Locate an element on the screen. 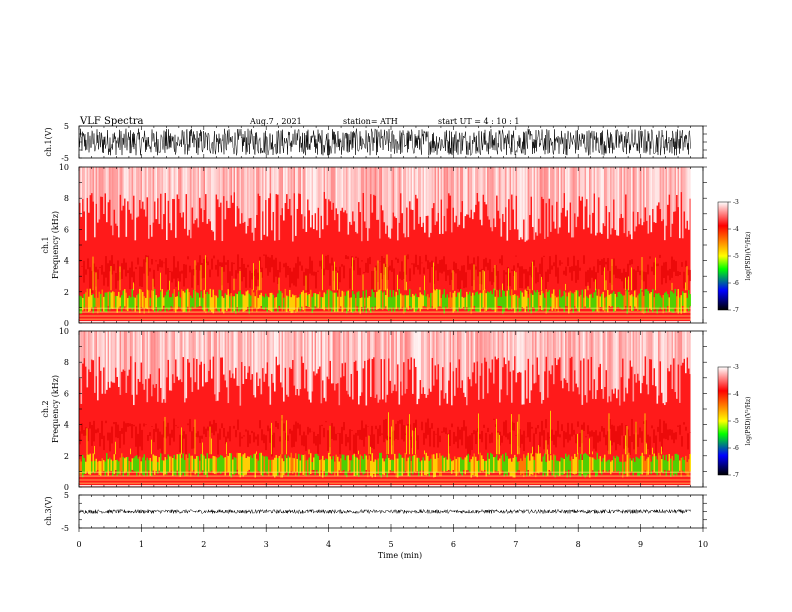 The width and height of the screenshot is (792, 612). figure-title: VLF Spectra is located at coordinates (111, 121).